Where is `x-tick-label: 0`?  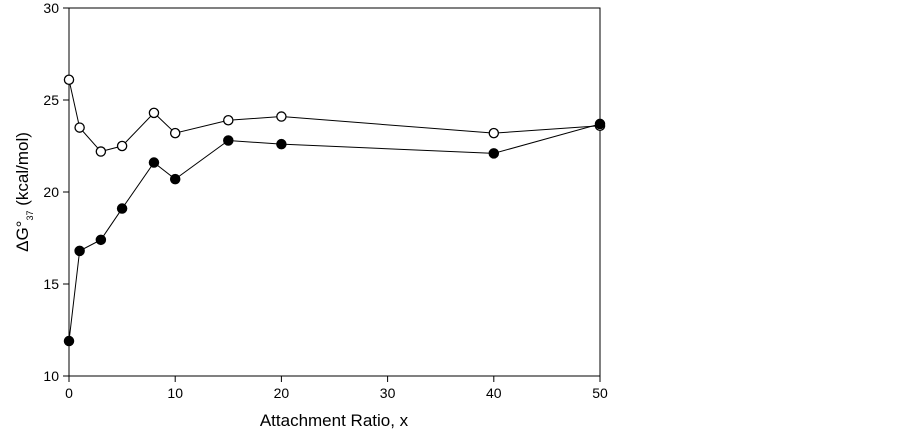 x-tick-label: 0 is located at coordinates (69, 393).